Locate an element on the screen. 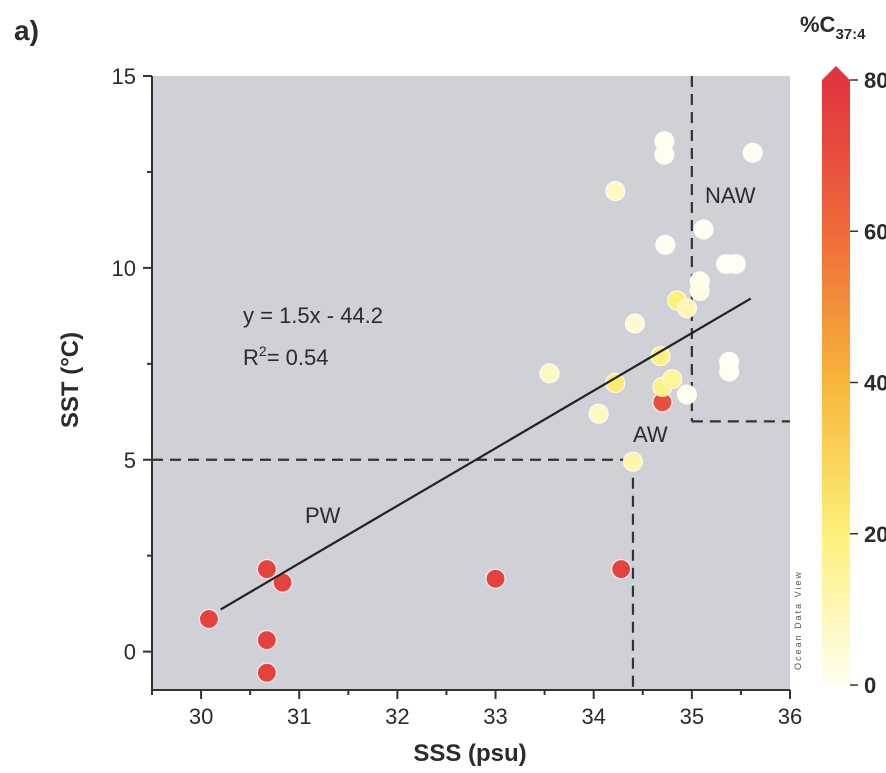 This screenshot has height=773, width=886. colorbar-gradient is located at coordinates (836, 382).